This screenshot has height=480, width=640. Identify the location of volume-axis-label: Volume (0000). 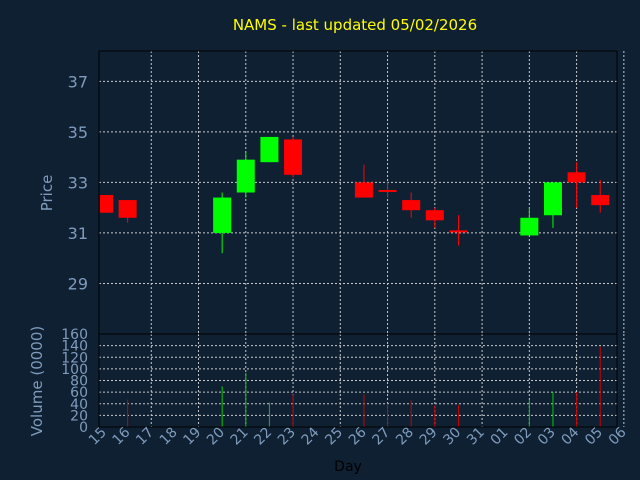
(37, 381).